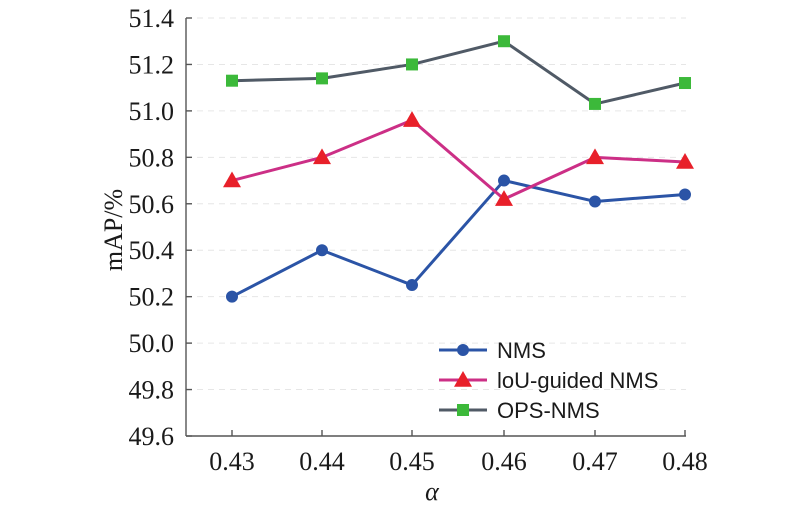 Image resolution: width=800 pixels, height=510 pixels. I want to click on x-tick-label: 0.47, so click(595, 461).